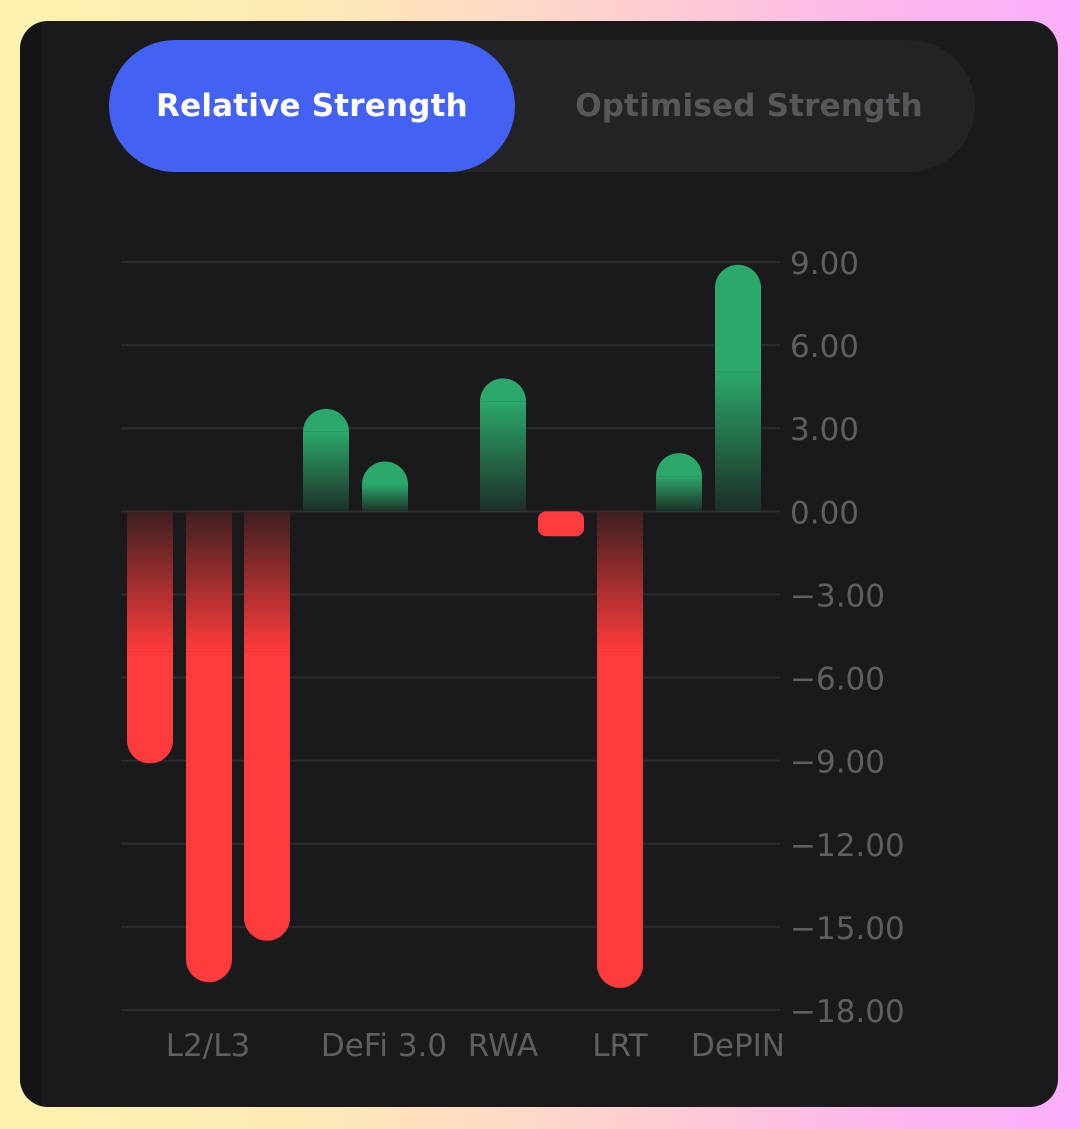  I want to click on y-tick-label: 0.00, so click(824, 513).